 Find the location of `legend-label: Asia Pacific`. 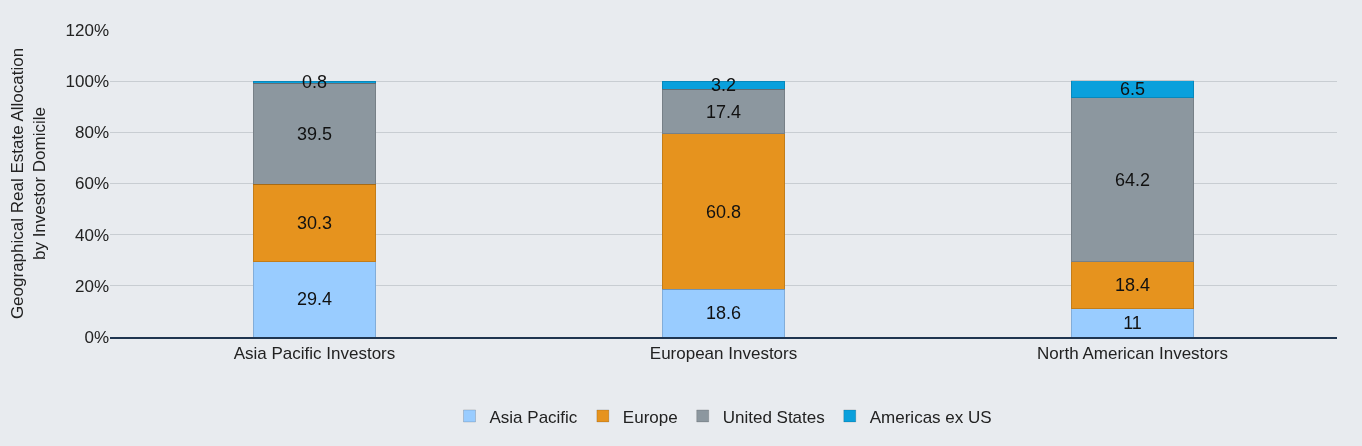

legend-label: Asia Pacific is located at coordinates (533, 417).